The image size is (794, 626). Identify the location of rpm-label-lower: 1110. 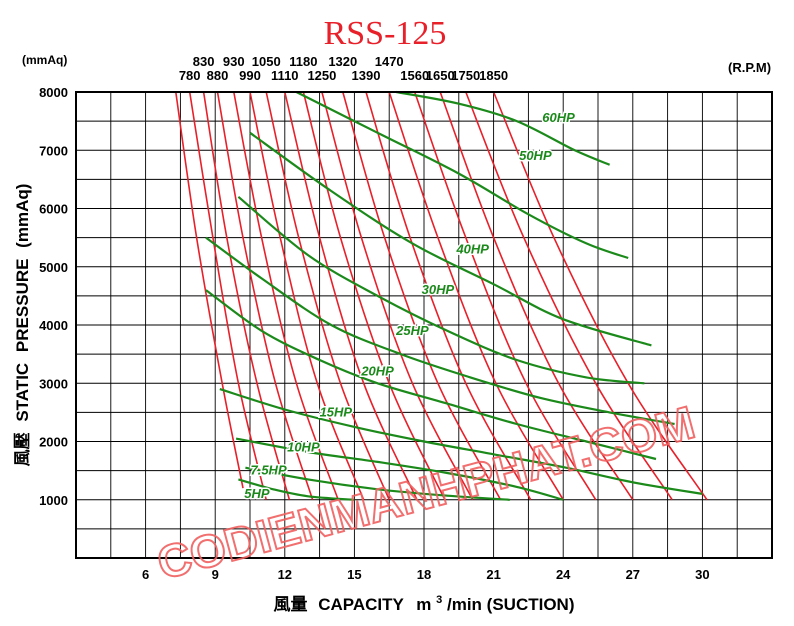
(285, 75).